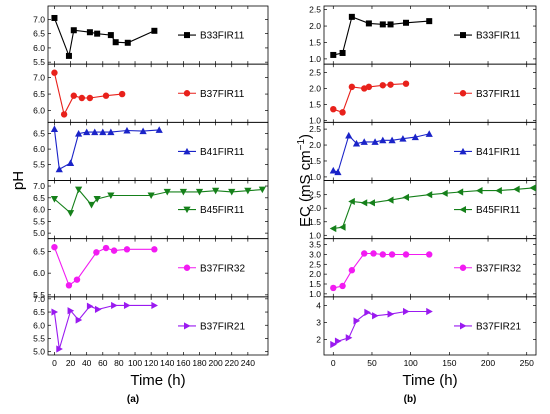  What do you see at coordinates (498, 210) in the screenshot?
I see `legend-label: B45FIR11` at bounding box center [498, 210].